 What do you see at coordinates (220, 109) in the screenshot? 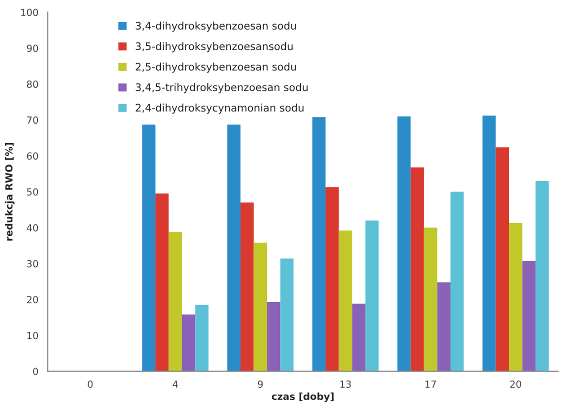
I see `legend-label: 2,4-dihydroksycynamonian sodu` at bounding box center [220, 109].